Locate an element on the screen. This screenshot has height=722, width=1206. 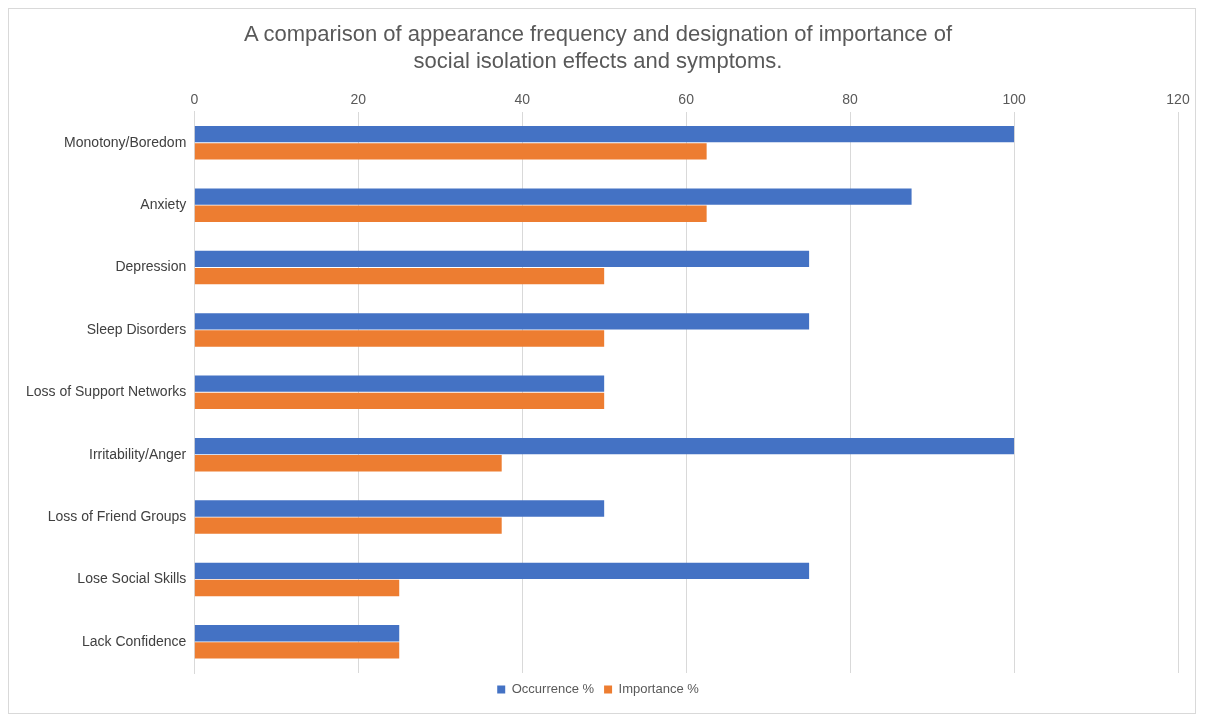
x-tick-label: 60 is located at coordinates (686, 99).